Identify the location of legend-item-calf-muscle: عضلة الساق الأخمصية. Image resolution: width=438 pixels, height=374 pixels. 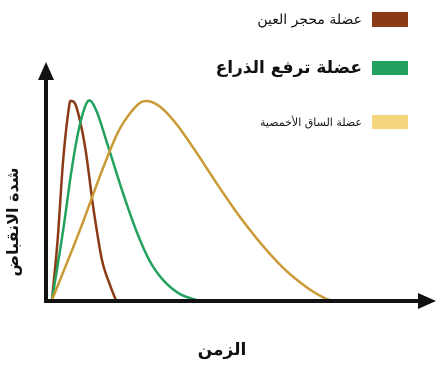
(334, 122).